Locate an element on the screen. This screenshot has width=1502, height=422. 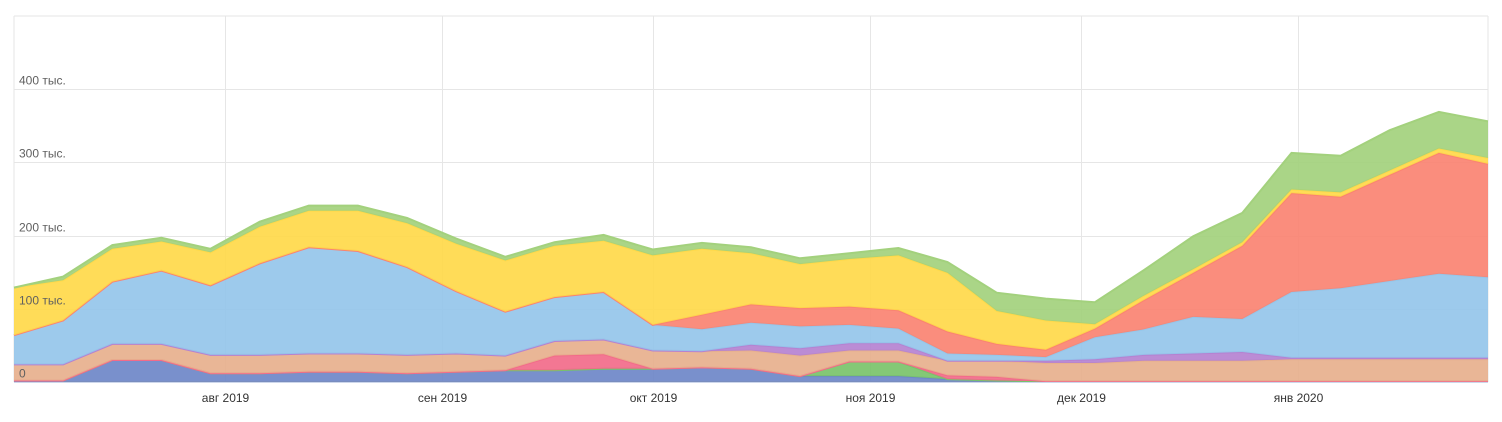
x-tick-label: окт 2019 is located at coordinates (654, 398).